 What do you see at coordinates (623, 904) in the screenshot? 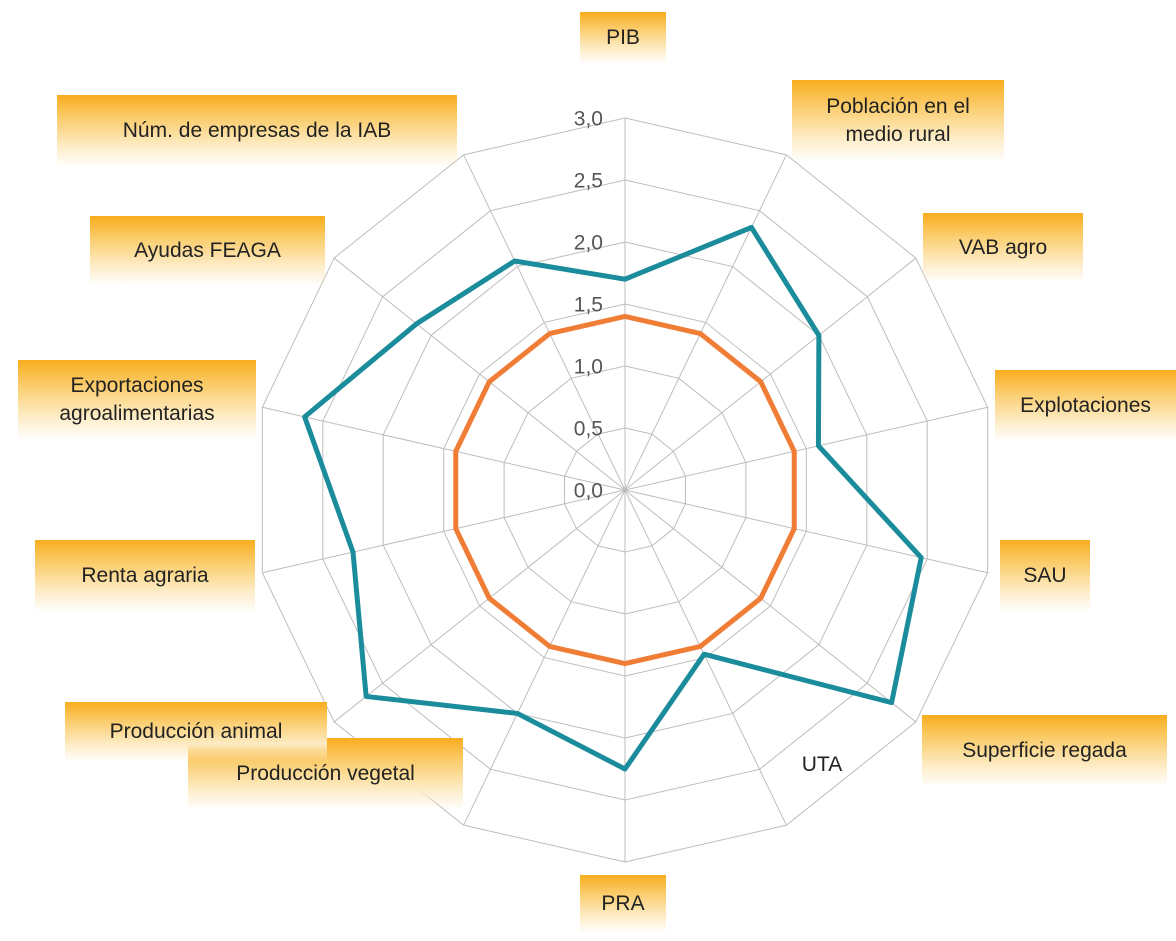
I see `category-label: PRA` at bounding box center [623, 904].